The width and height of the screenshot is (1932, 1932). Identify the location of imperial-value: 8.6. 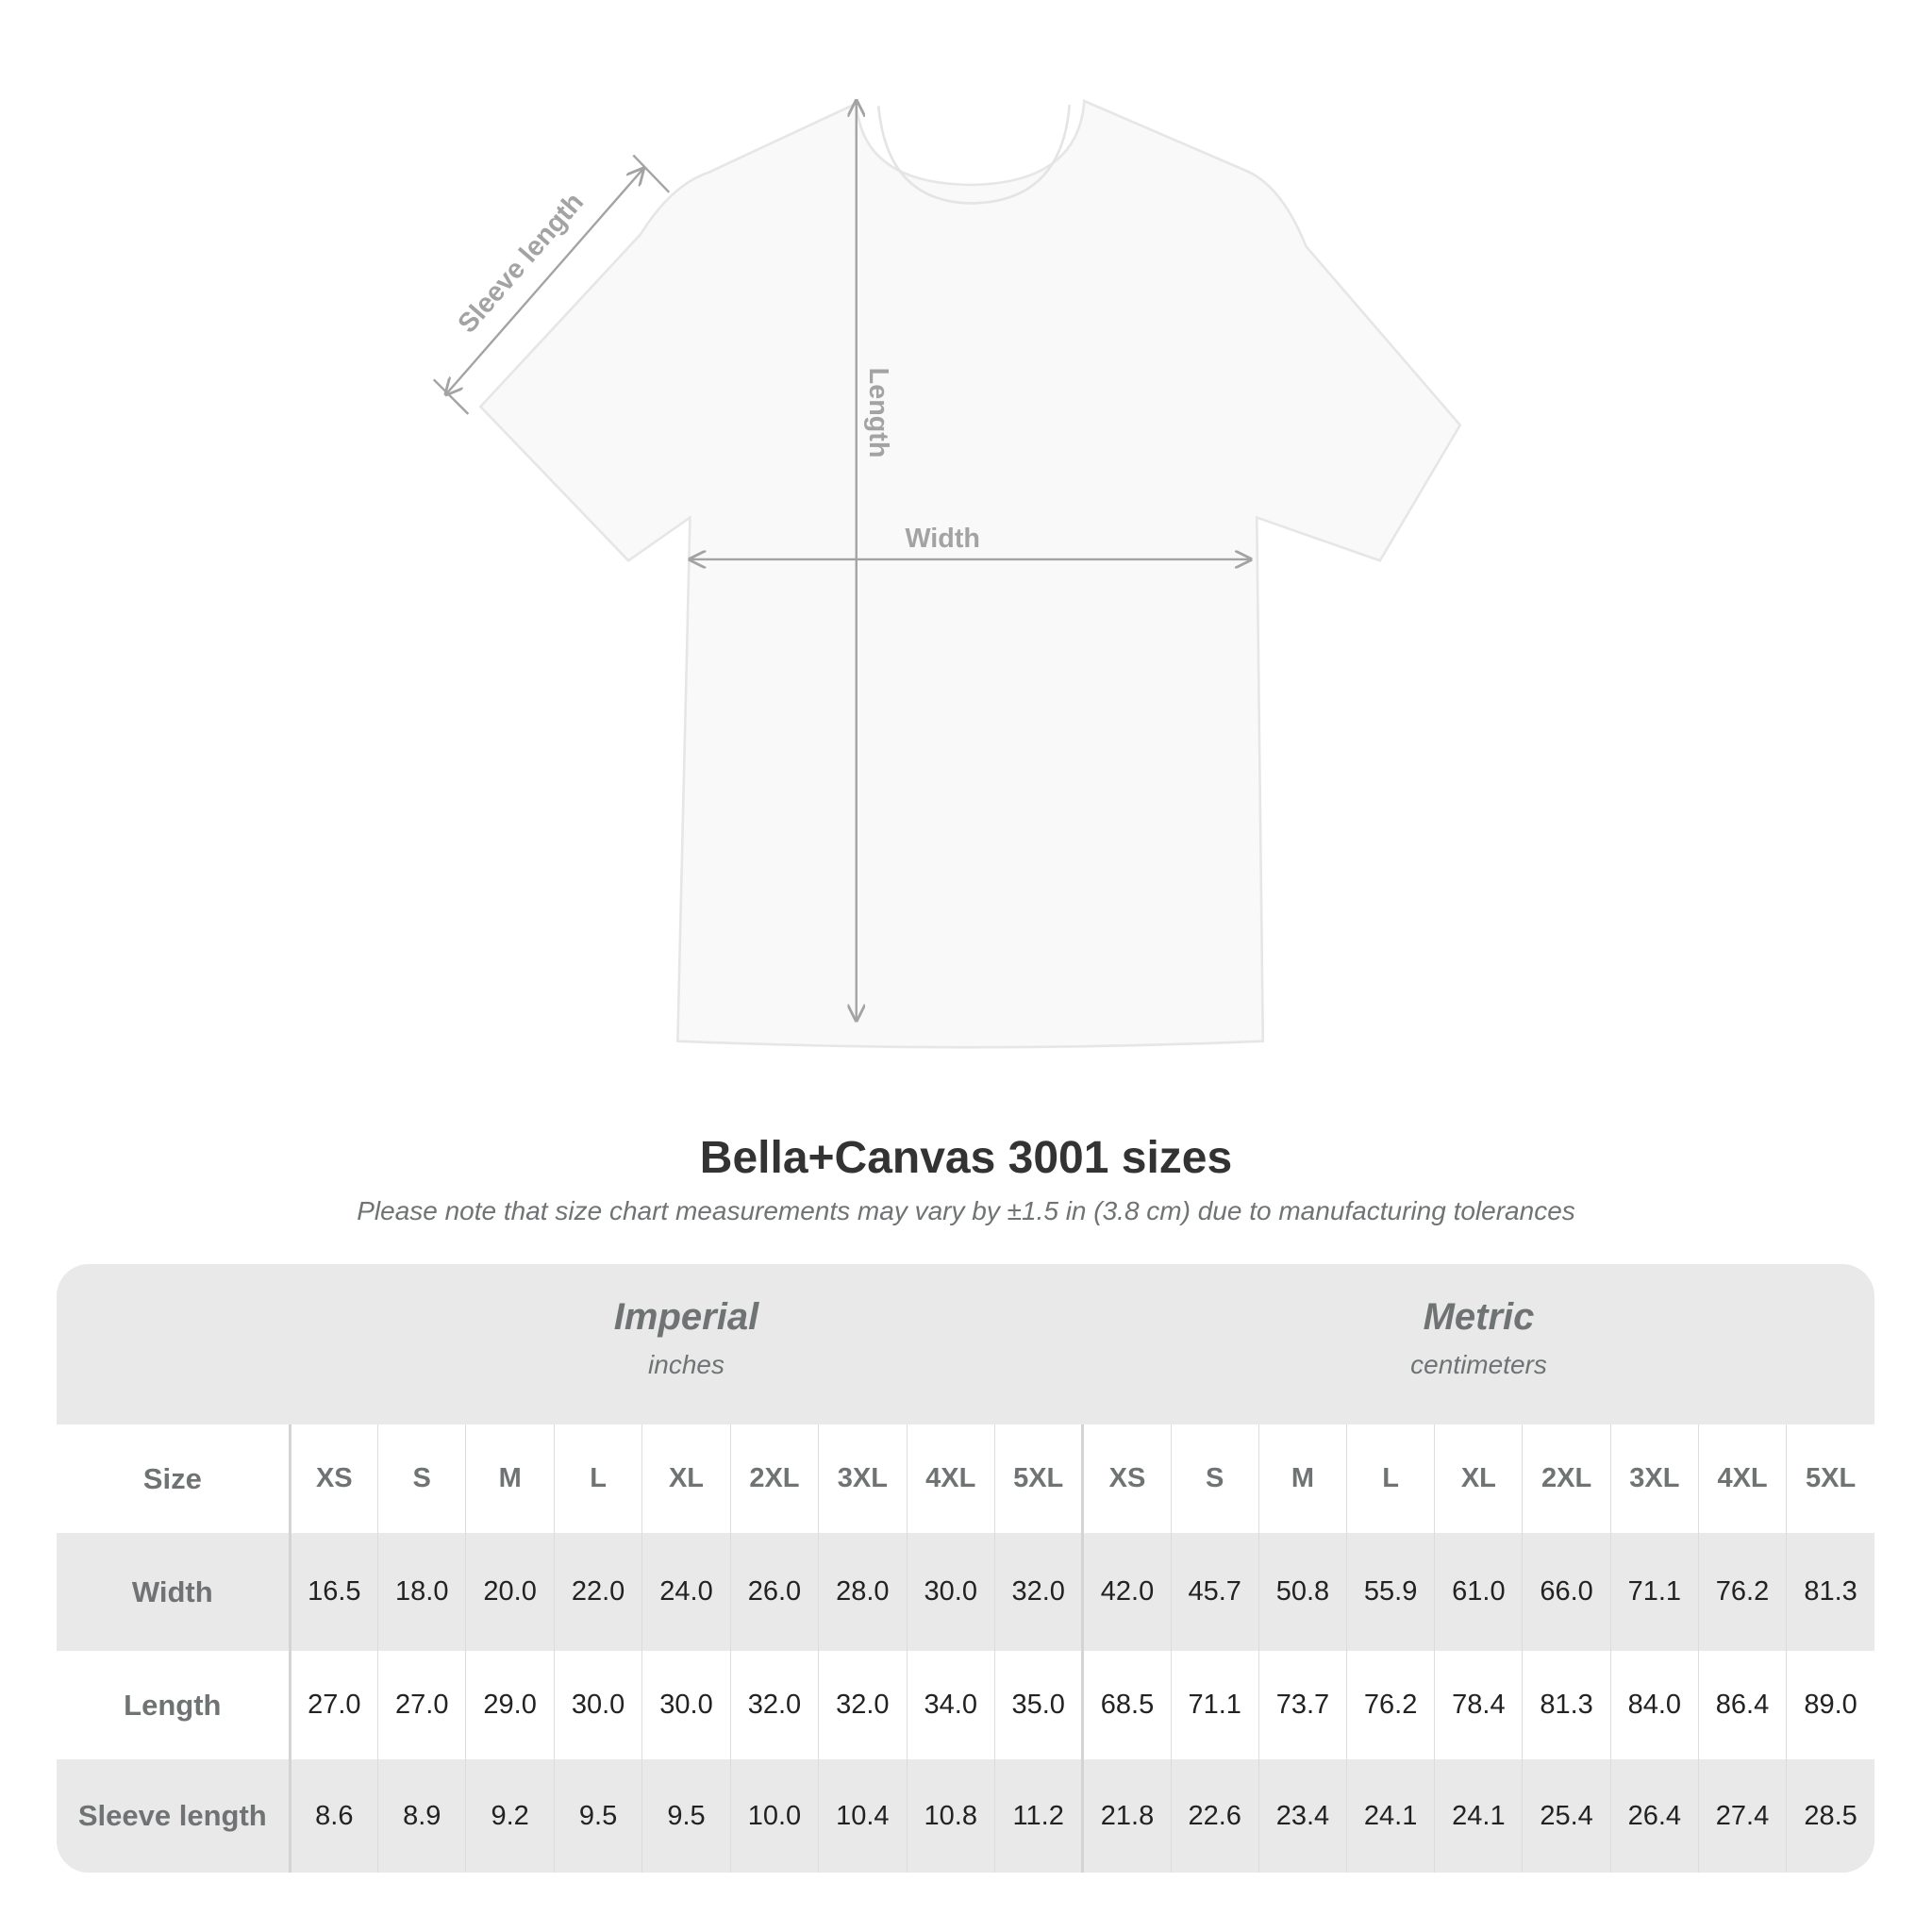
(333, 1816).